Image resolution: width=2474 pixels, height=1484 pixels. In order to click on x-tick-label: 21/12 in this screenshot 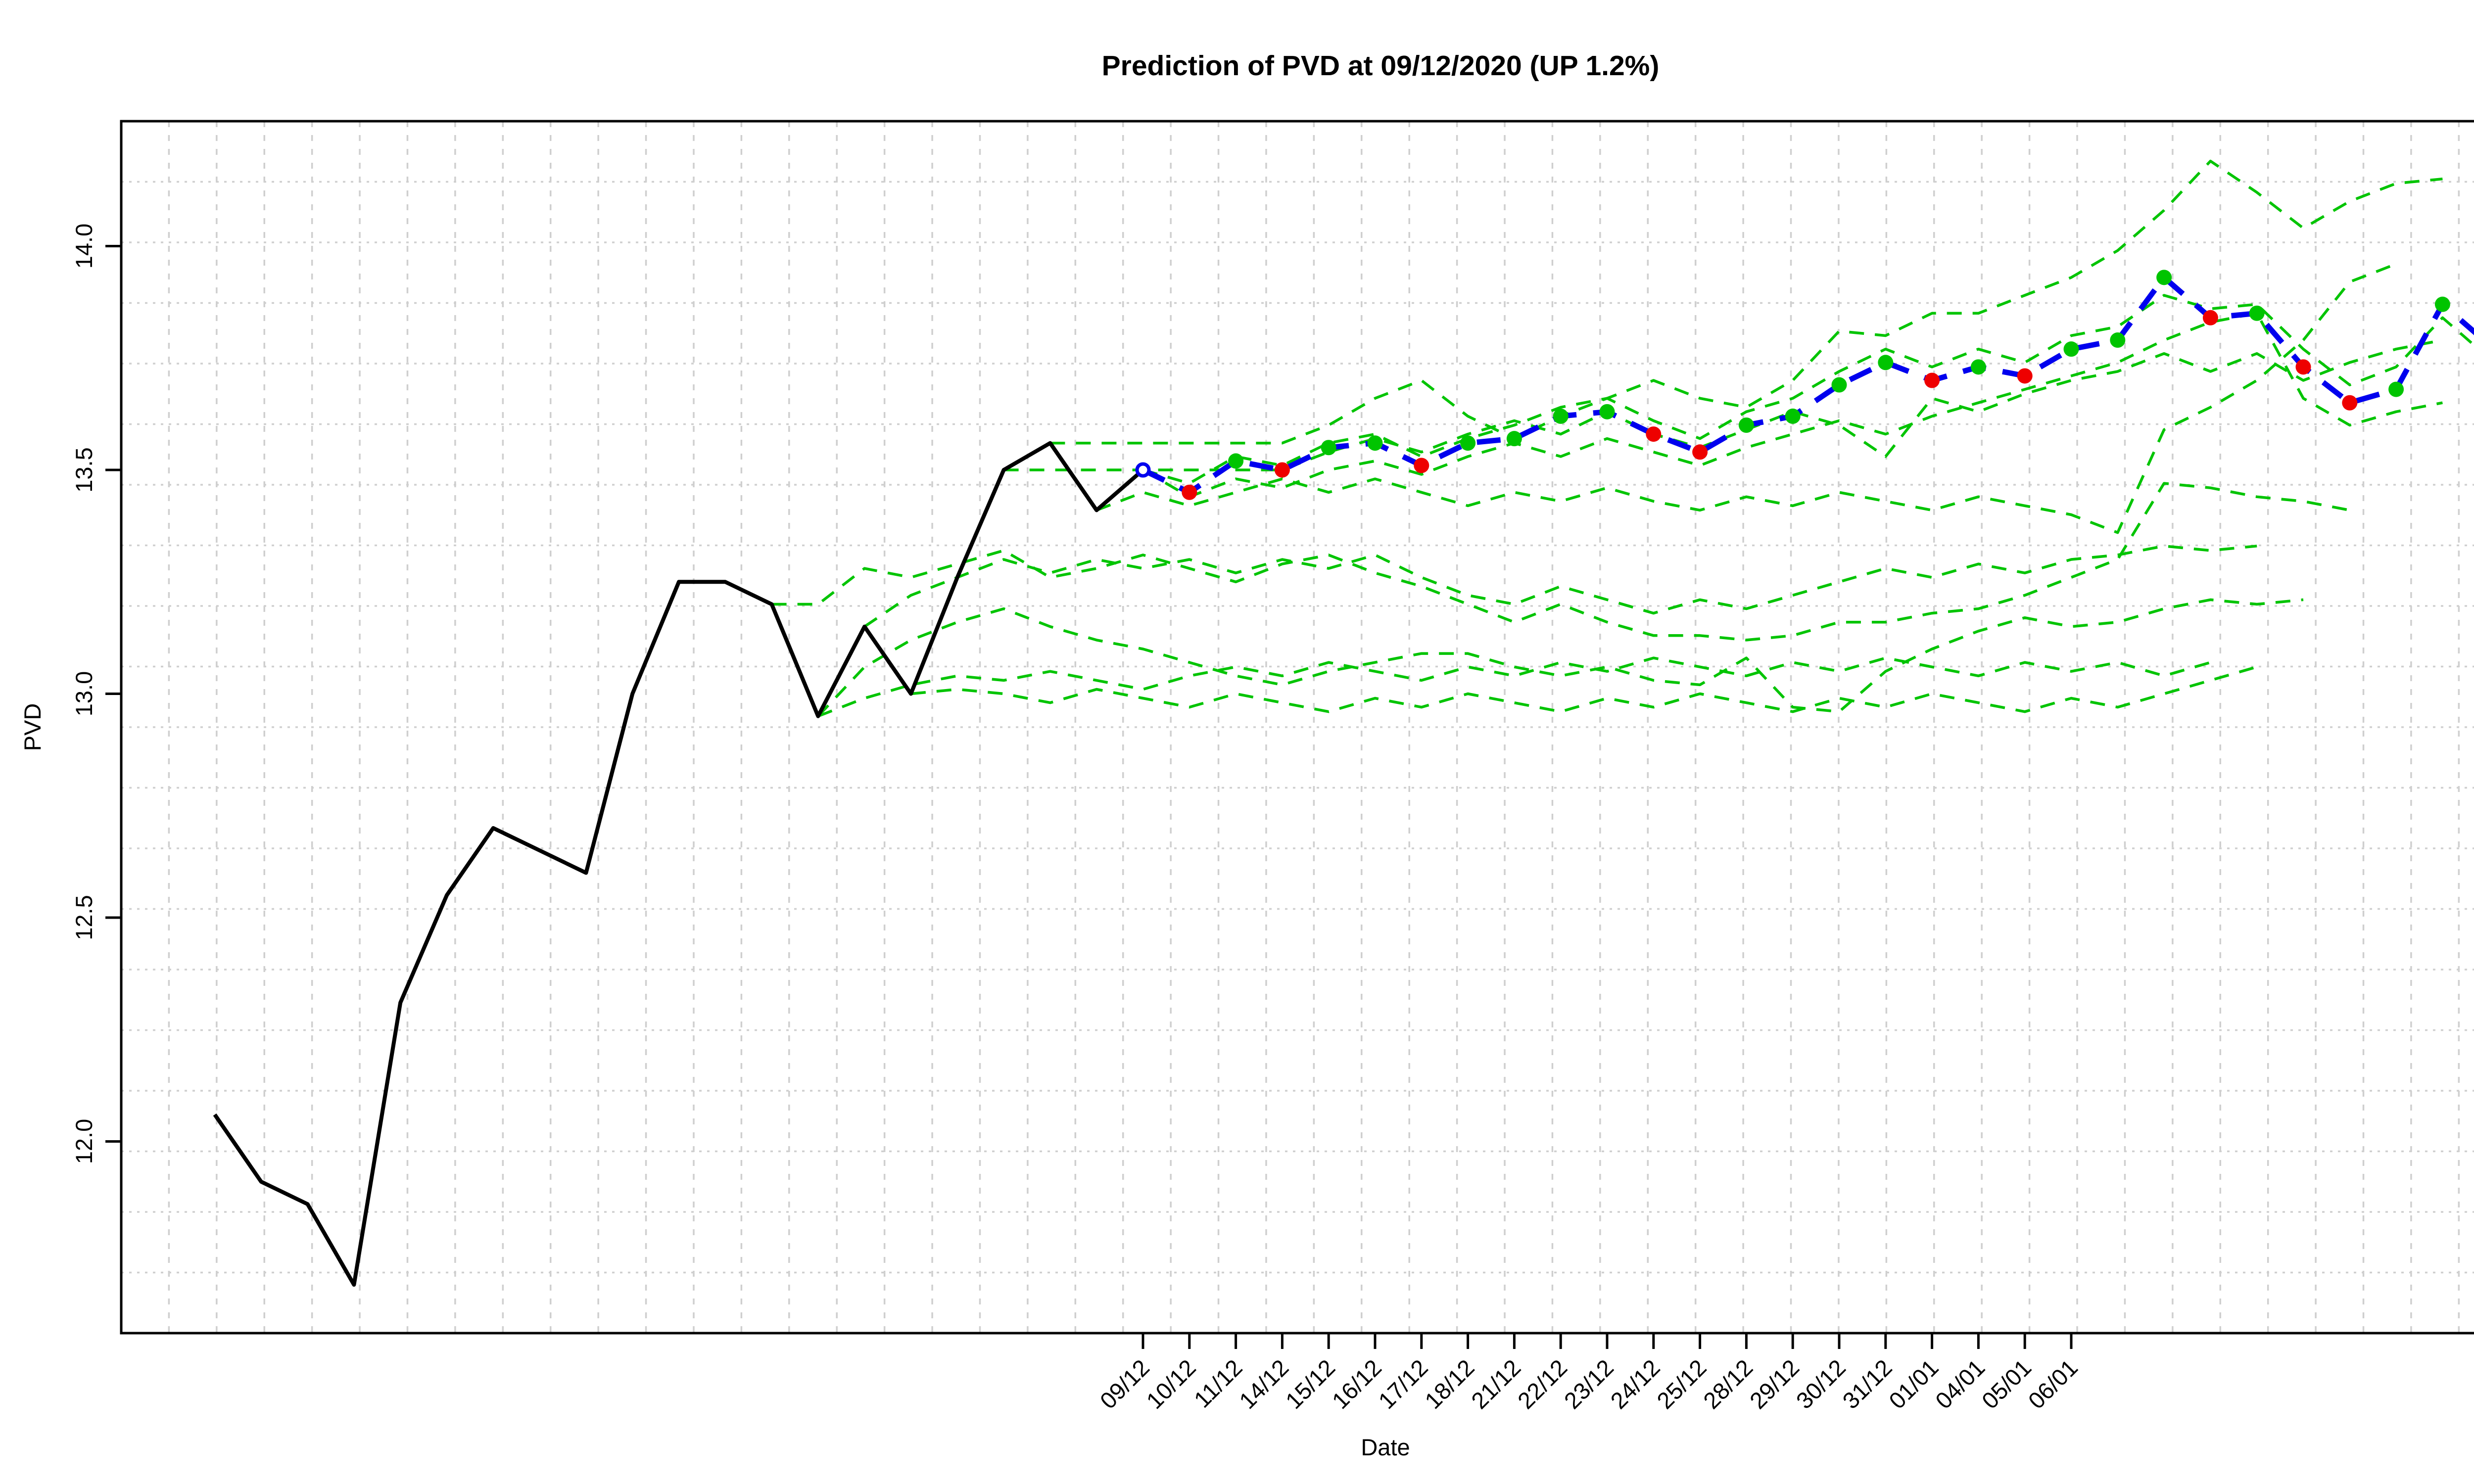, I will do `click(1496, 1384)`.